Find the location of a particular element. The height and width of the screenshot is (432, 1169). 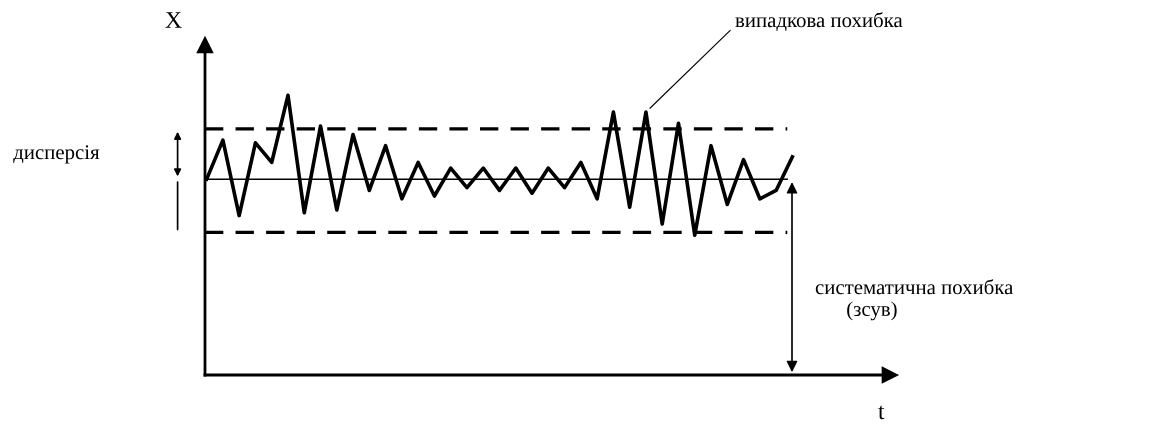

y-axis-title: X is located at coordinates (173, 20).